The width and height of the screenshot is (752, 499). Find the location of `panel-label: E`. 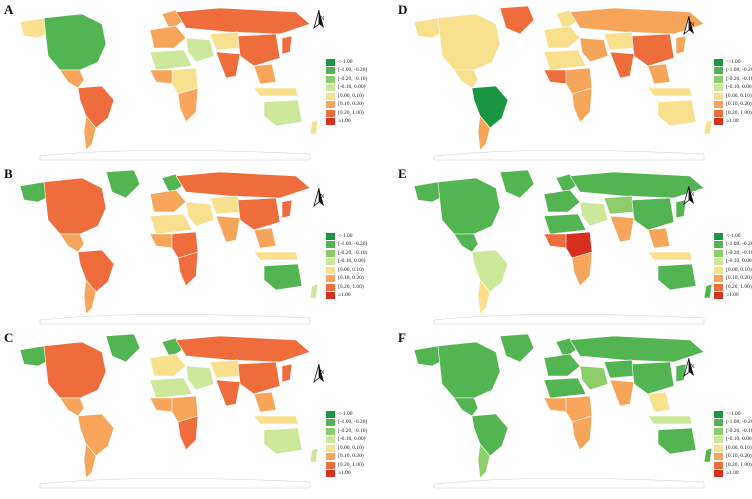

panel-label: E is located at coordinates (402, 173).